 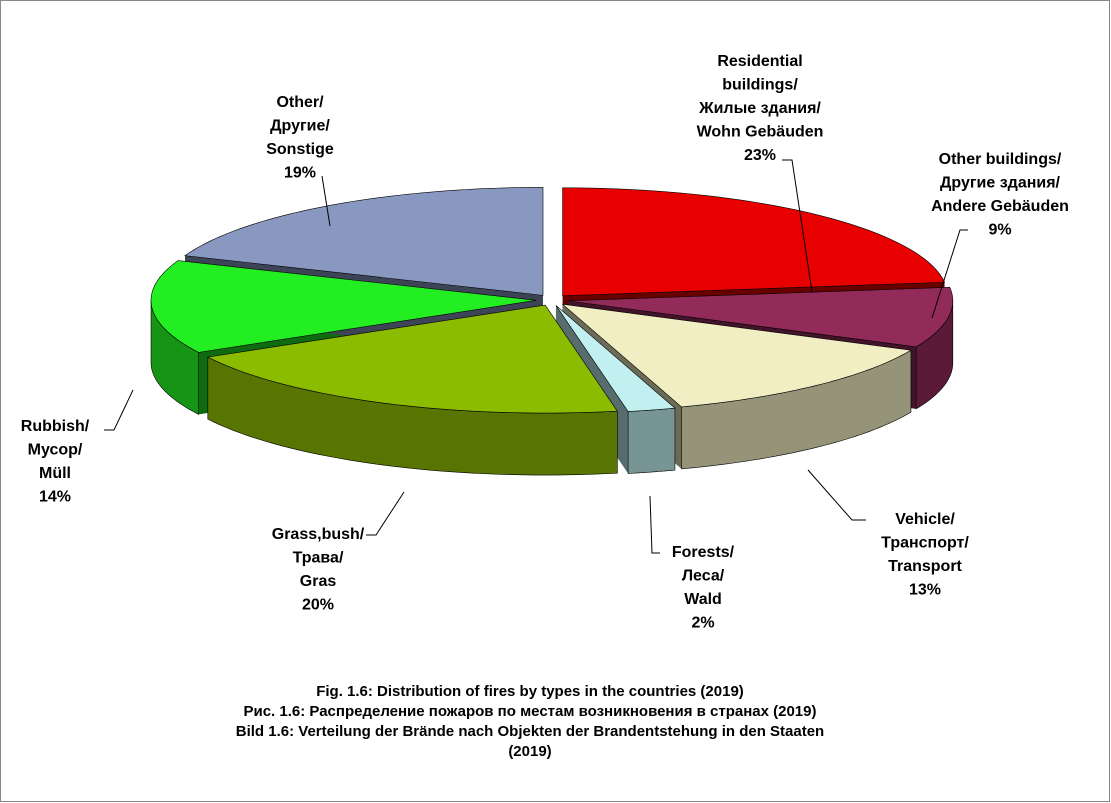 What do you see at coordinates (300, 102) in the screenshot?
I see `label-line: Other/` at bounding box center [300, 102].